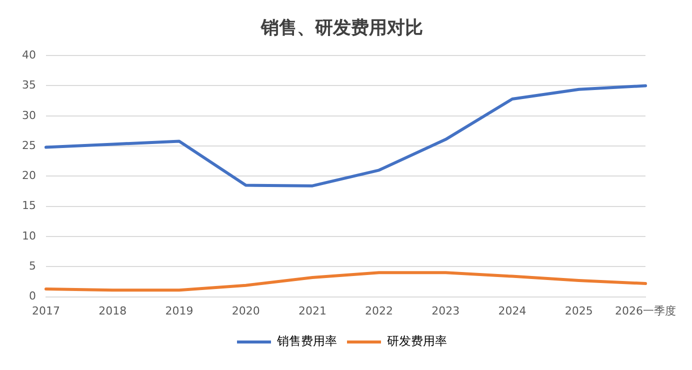 This screenshot has height=370, width=692. Describe the element at coordinates (578, 311) in the screenshot. I see `x-tick-label: 2025` at that location.